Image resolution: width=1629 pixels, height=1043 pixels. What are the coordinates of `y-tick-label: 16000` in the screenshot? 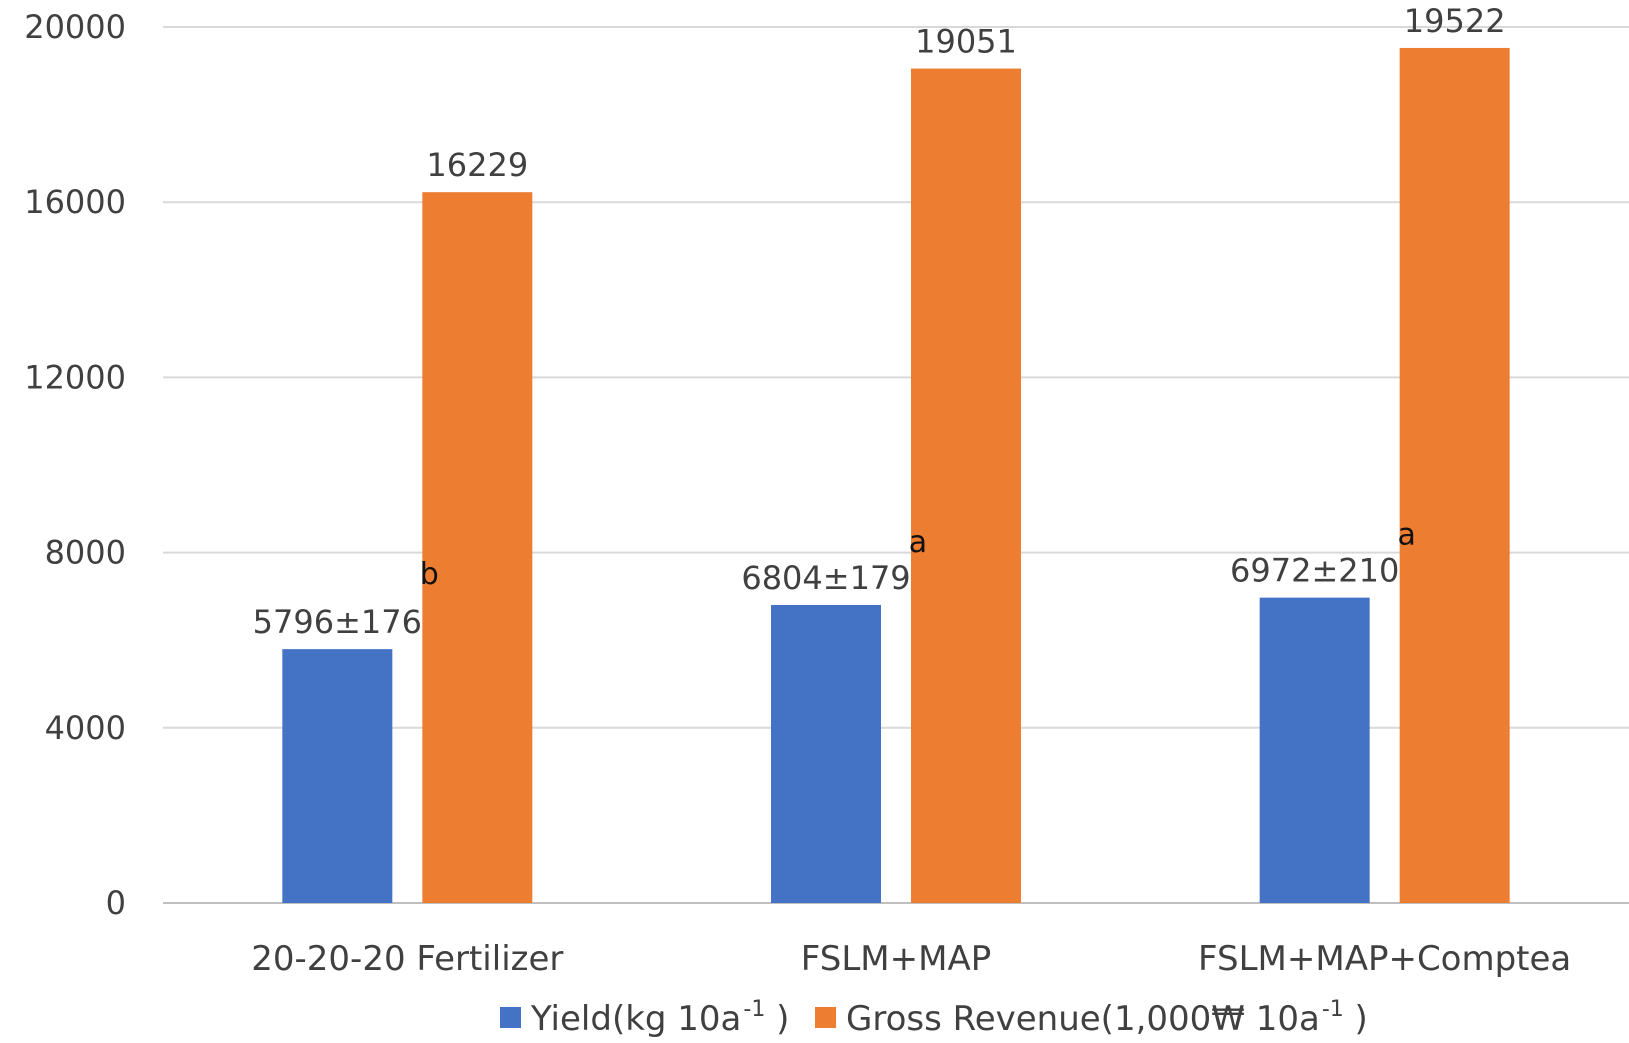 It's located at (75, 202).